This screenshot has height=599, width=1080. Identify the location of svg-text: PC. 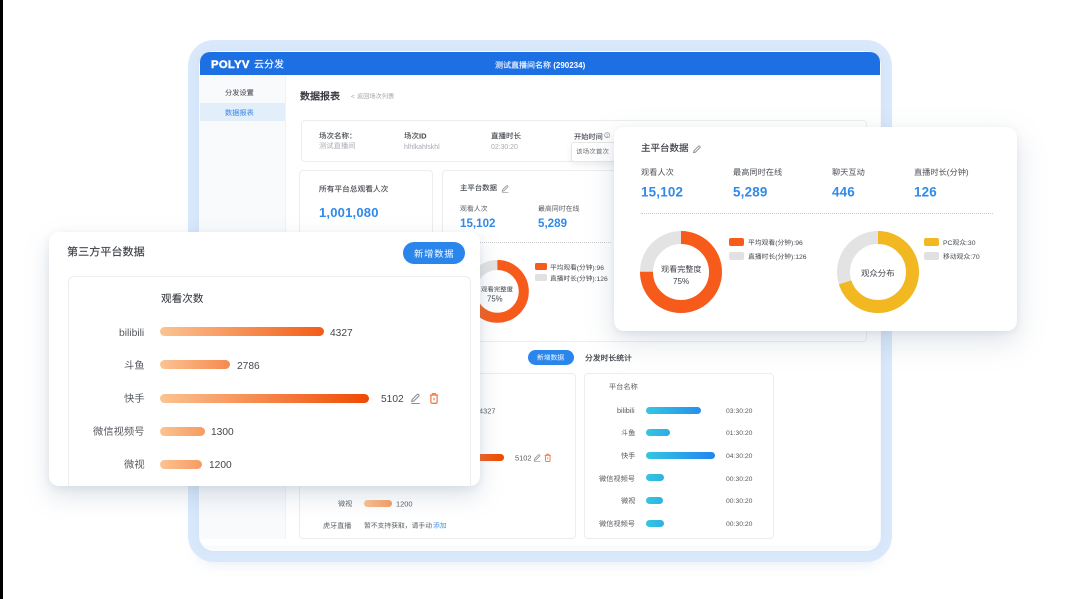
(948, 243).